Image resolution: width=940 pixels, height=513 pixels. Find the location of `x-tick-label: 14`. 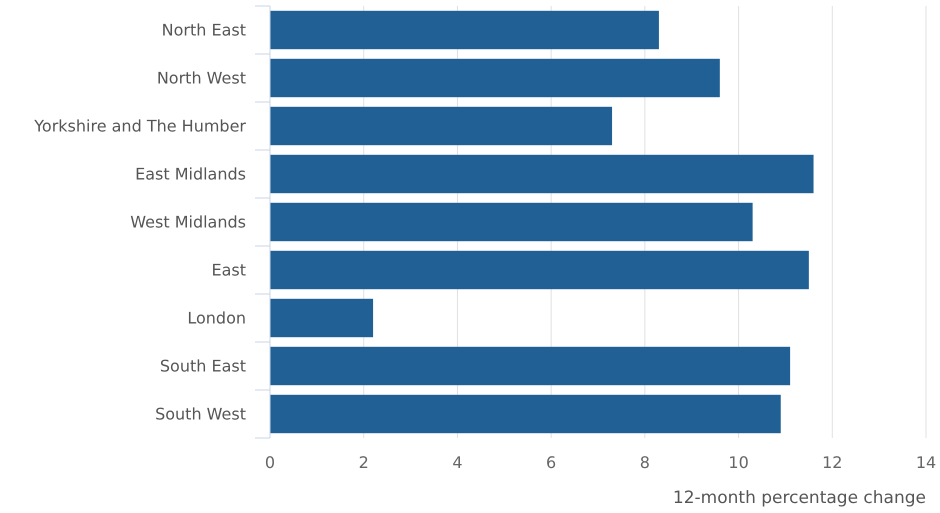

x-tick-label: 14 is located at coordinates (926, 462).